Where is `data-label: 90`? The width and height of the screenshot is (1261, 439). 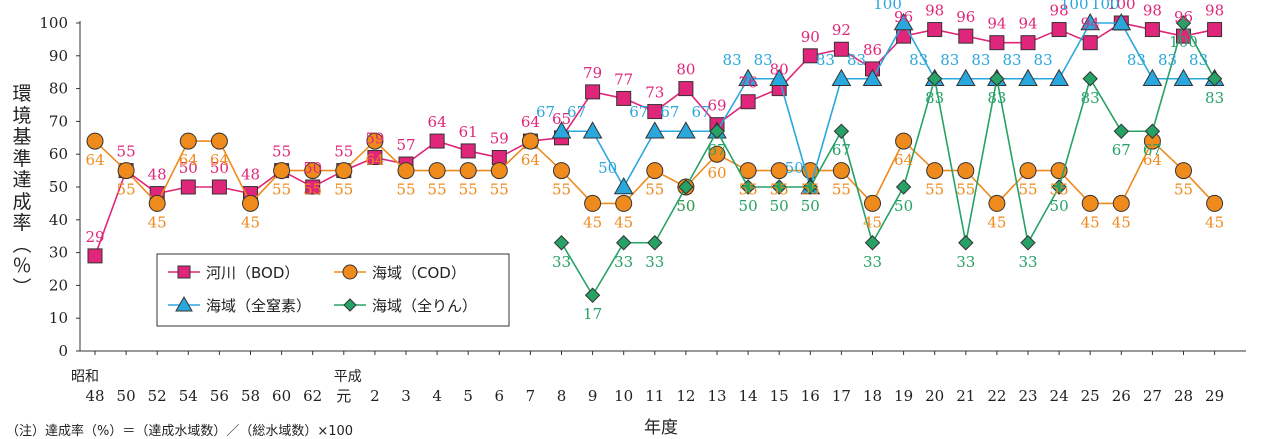
data-label: 90 is located at coordinates (810, 37).